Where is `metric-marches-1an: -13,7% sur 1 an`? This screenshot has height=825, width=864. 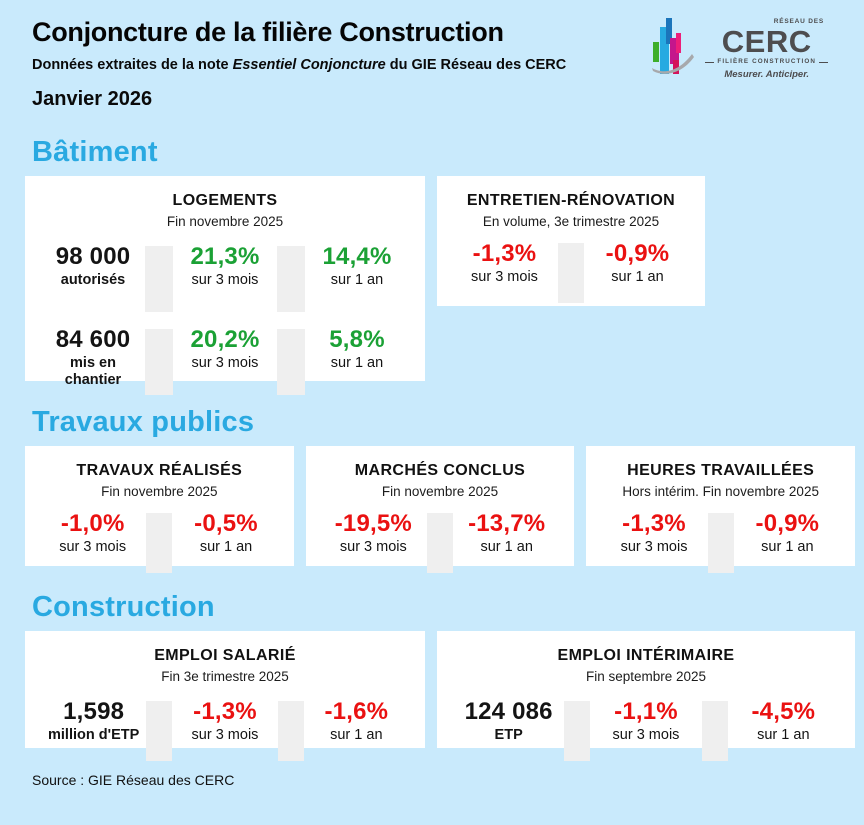 metric-marches-1an: -13,7% sur 1 an is located at coordinates (506, 533).